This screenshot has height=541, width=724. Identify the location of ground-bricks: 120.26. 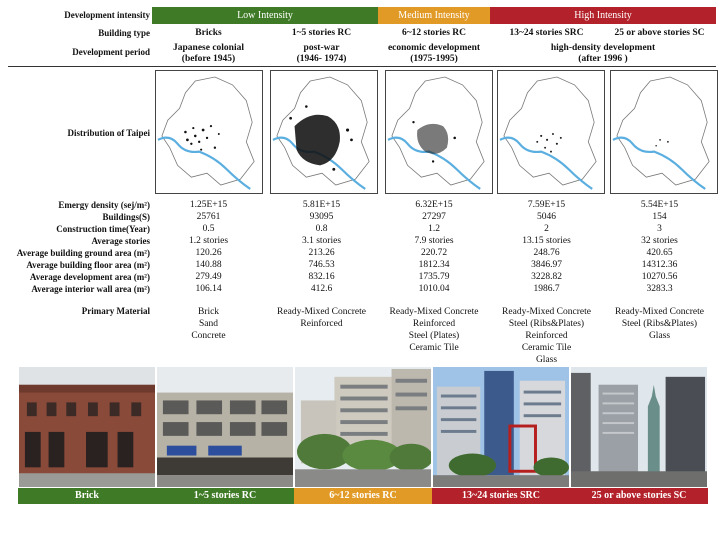
(208, 253).